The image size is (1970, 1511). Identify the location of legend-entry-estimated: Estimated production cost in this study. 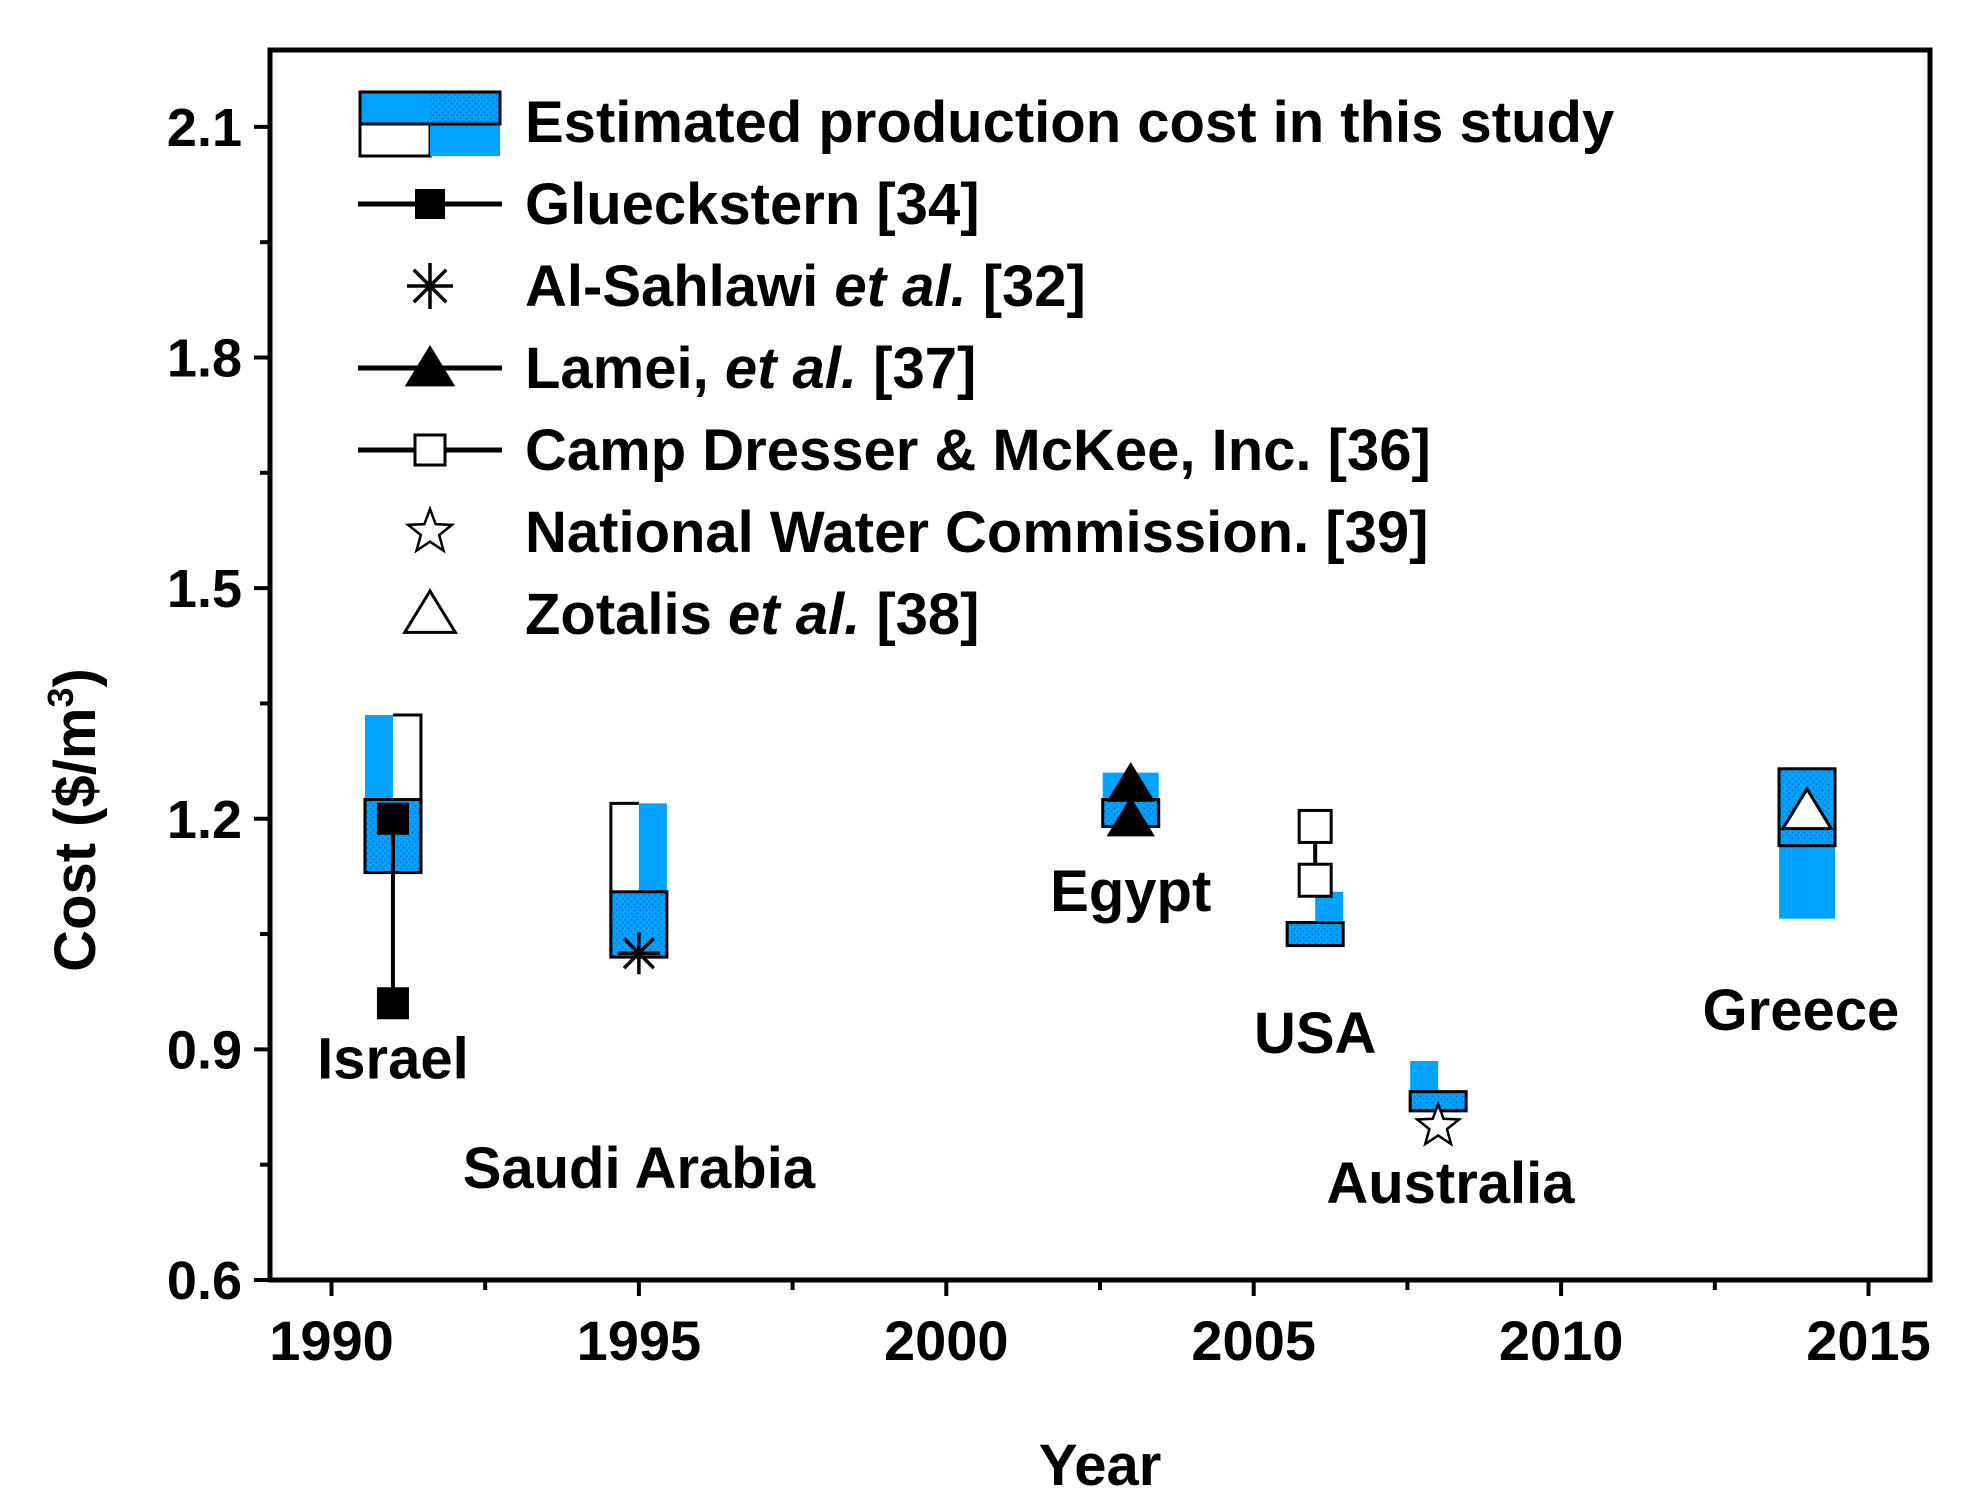
(986, 124).